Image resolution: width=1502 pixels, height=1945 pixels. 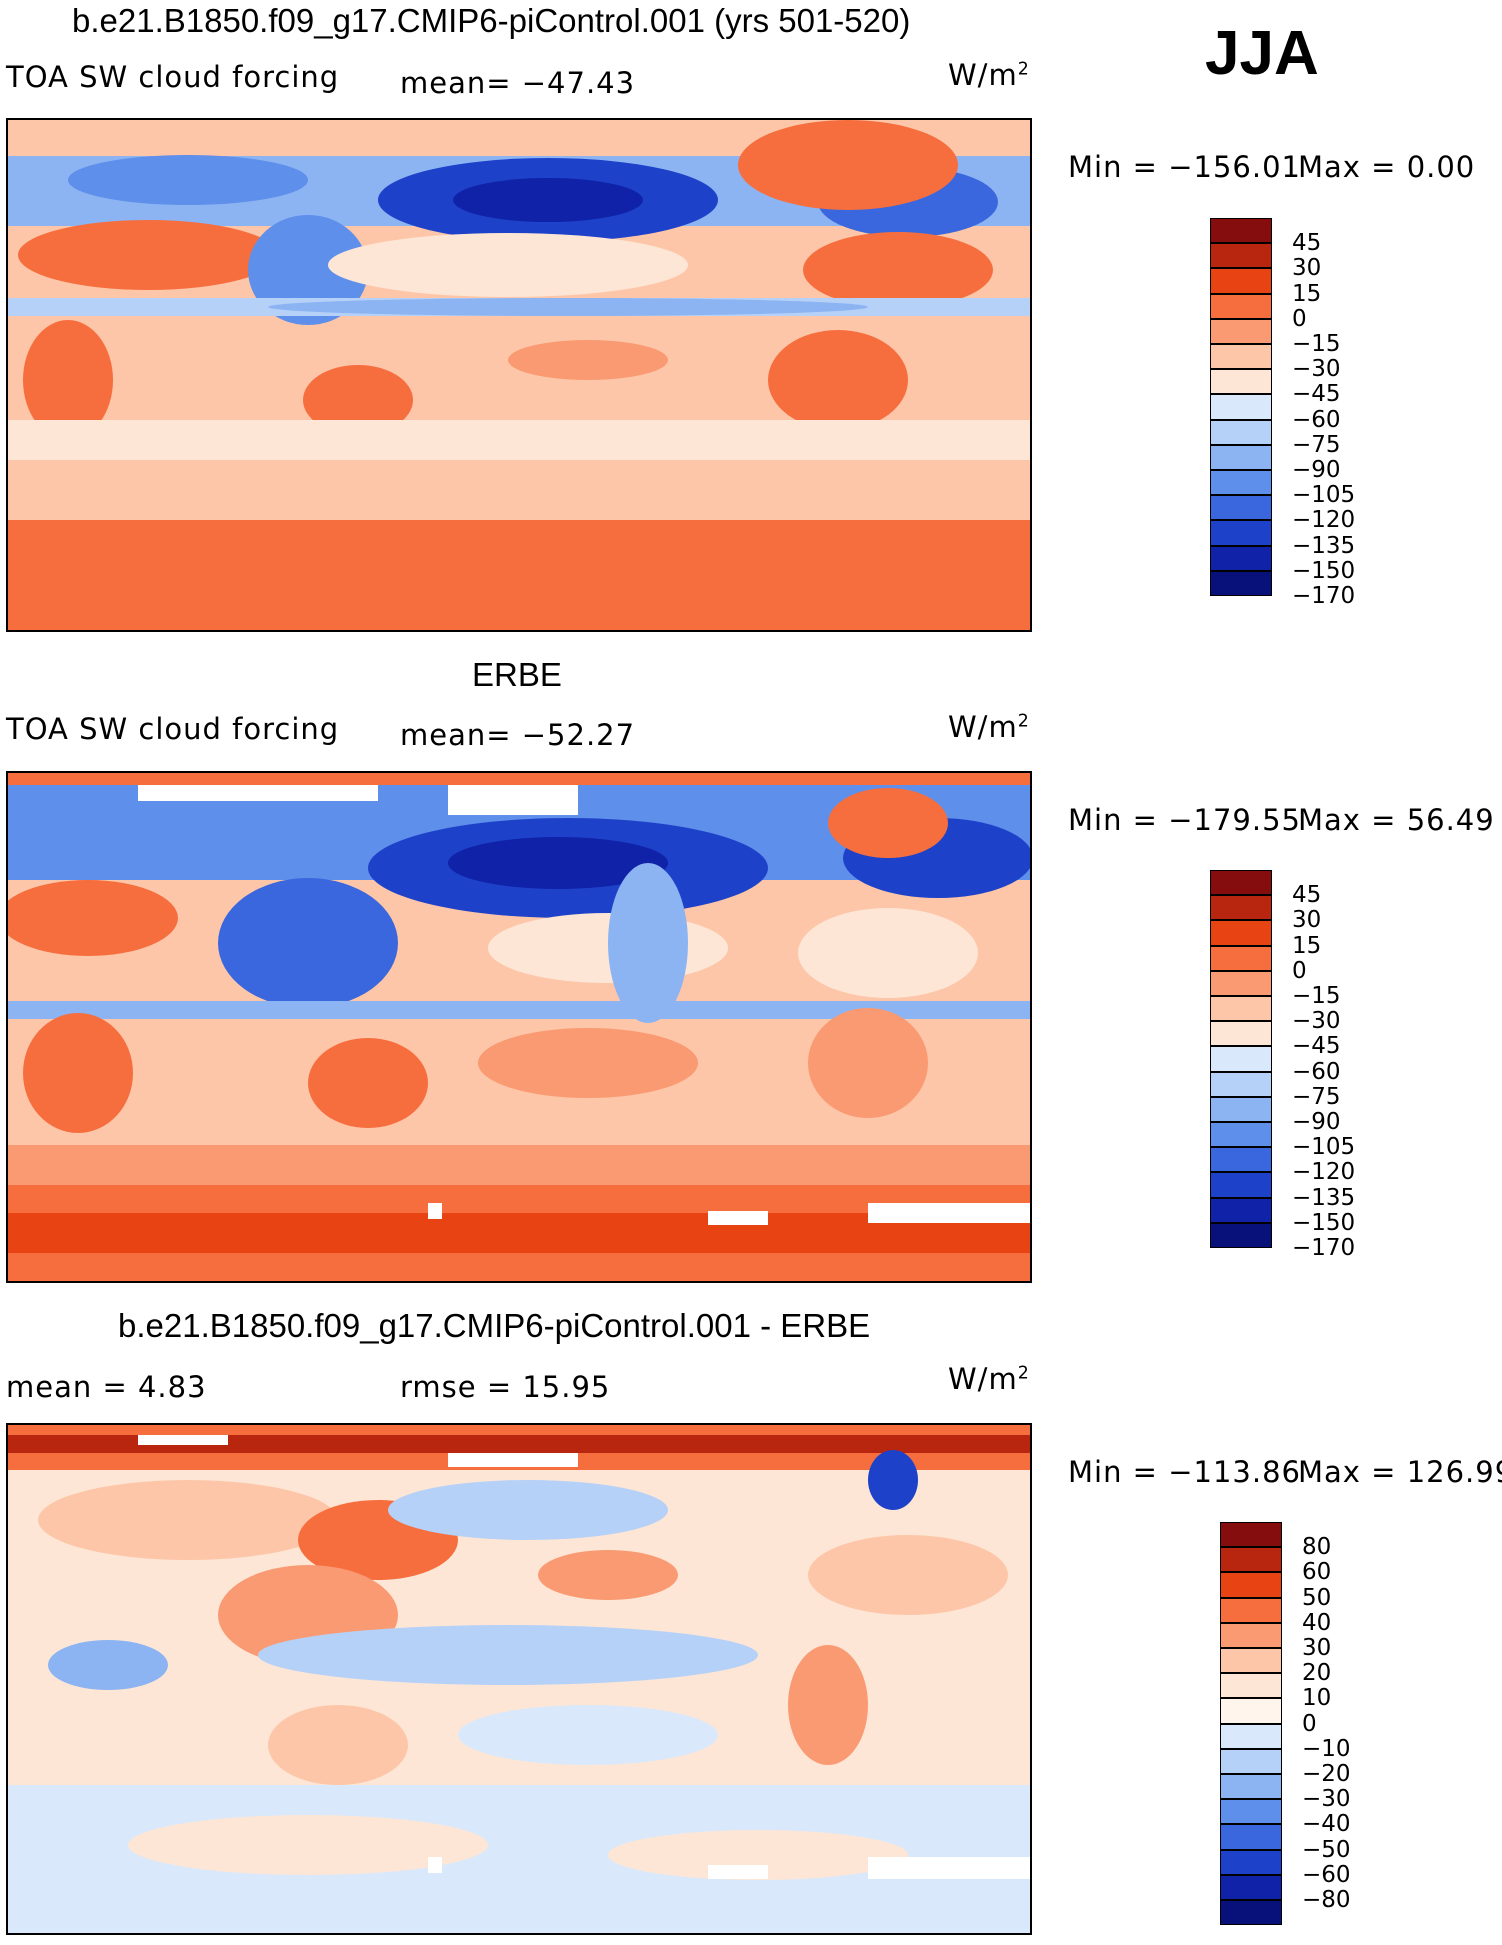 What do you see at coordinates (1184, 820) in the screenshot?
I see `panel2-min-label: Min = −179.55` at bounding box center [1184, 820].